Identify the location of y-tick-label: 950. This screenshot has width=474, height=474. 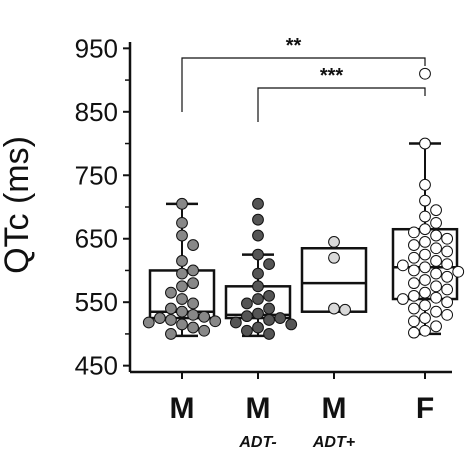
(96, 48).